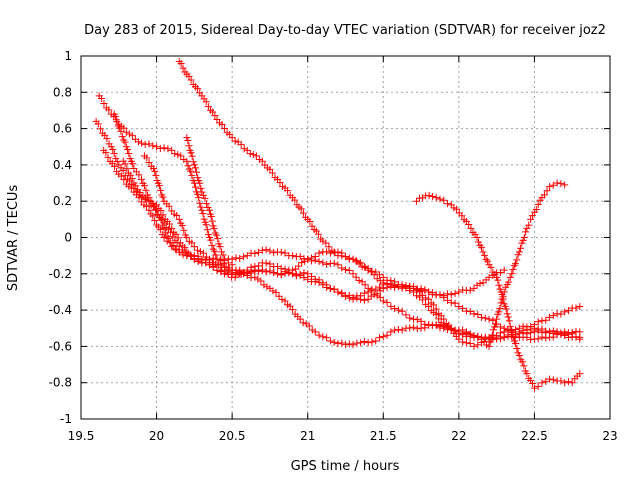  Describe the element at coordinates (60, 346) in the screenshot. I see `y-tick-label: -0.6` at that location.